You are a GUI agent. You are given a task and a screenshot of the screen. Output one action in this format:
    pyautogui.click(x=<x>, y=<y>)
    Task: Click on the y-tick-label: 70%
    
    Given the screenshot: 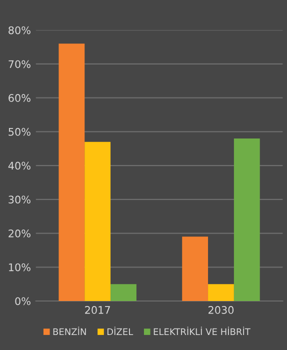 What is the action you would take?
    pyautogui.click(x=19, y=64)
    